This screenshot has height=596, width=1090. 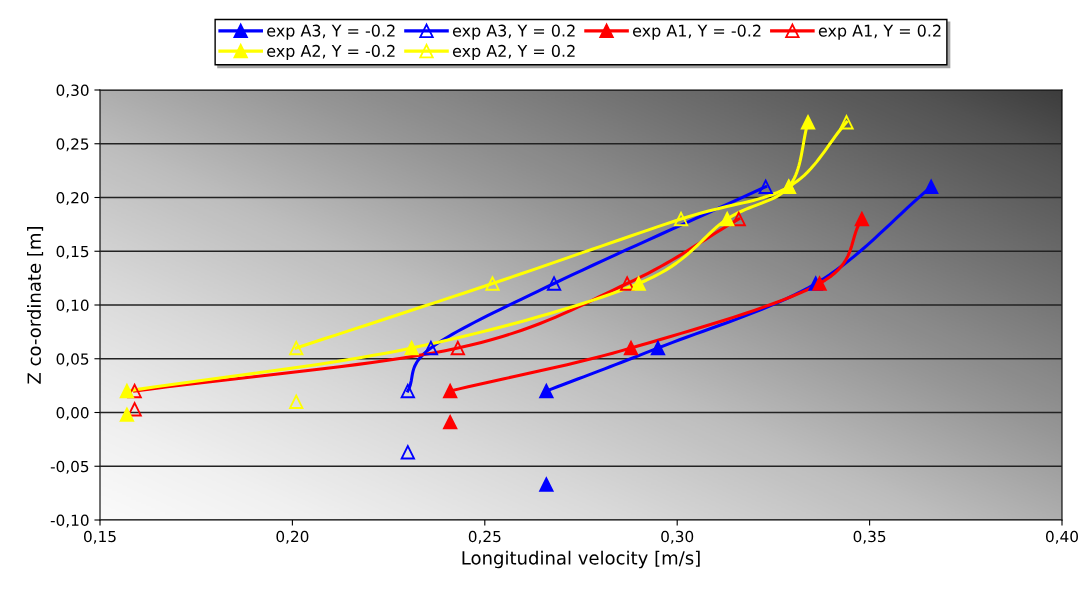 What do you see at coordinates (484, 537) in the screenshot?
I see `x-tick-label: 0,25` at bounding box center [484, 537].